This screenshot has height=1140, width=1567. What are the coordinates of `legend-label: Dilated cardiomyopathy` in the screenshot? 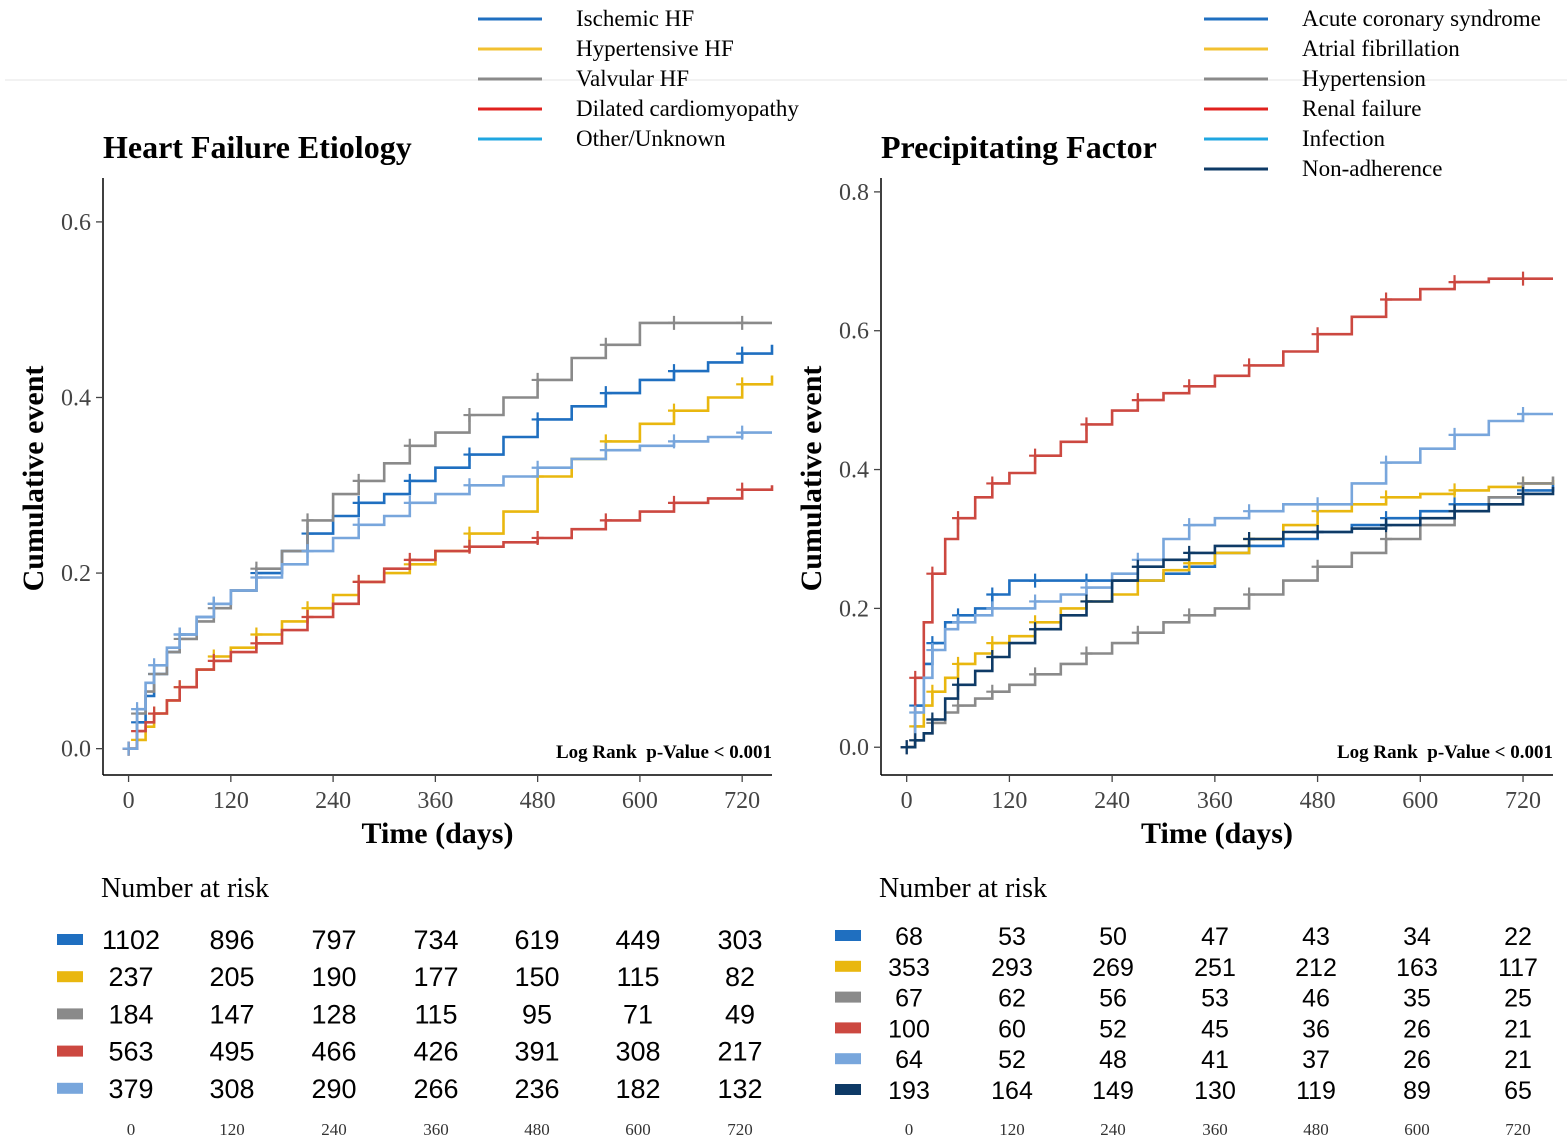 It's located at (687, 108).